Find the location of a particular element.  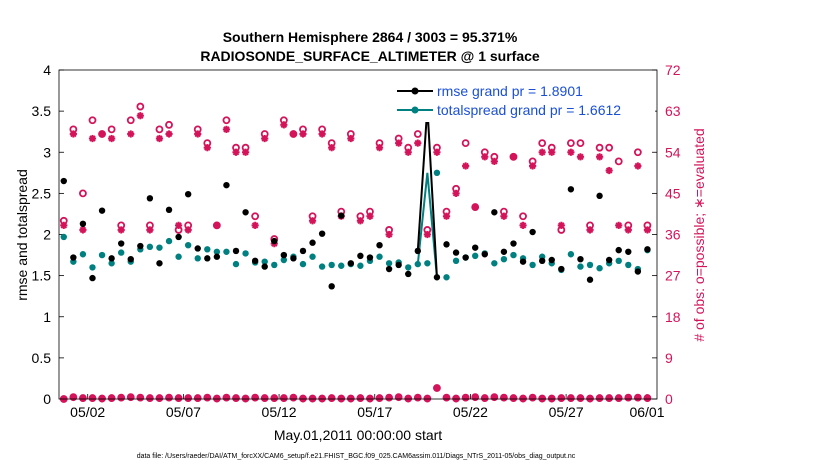

x-tick-label: 05/12 is located at coordinates (279, 412).